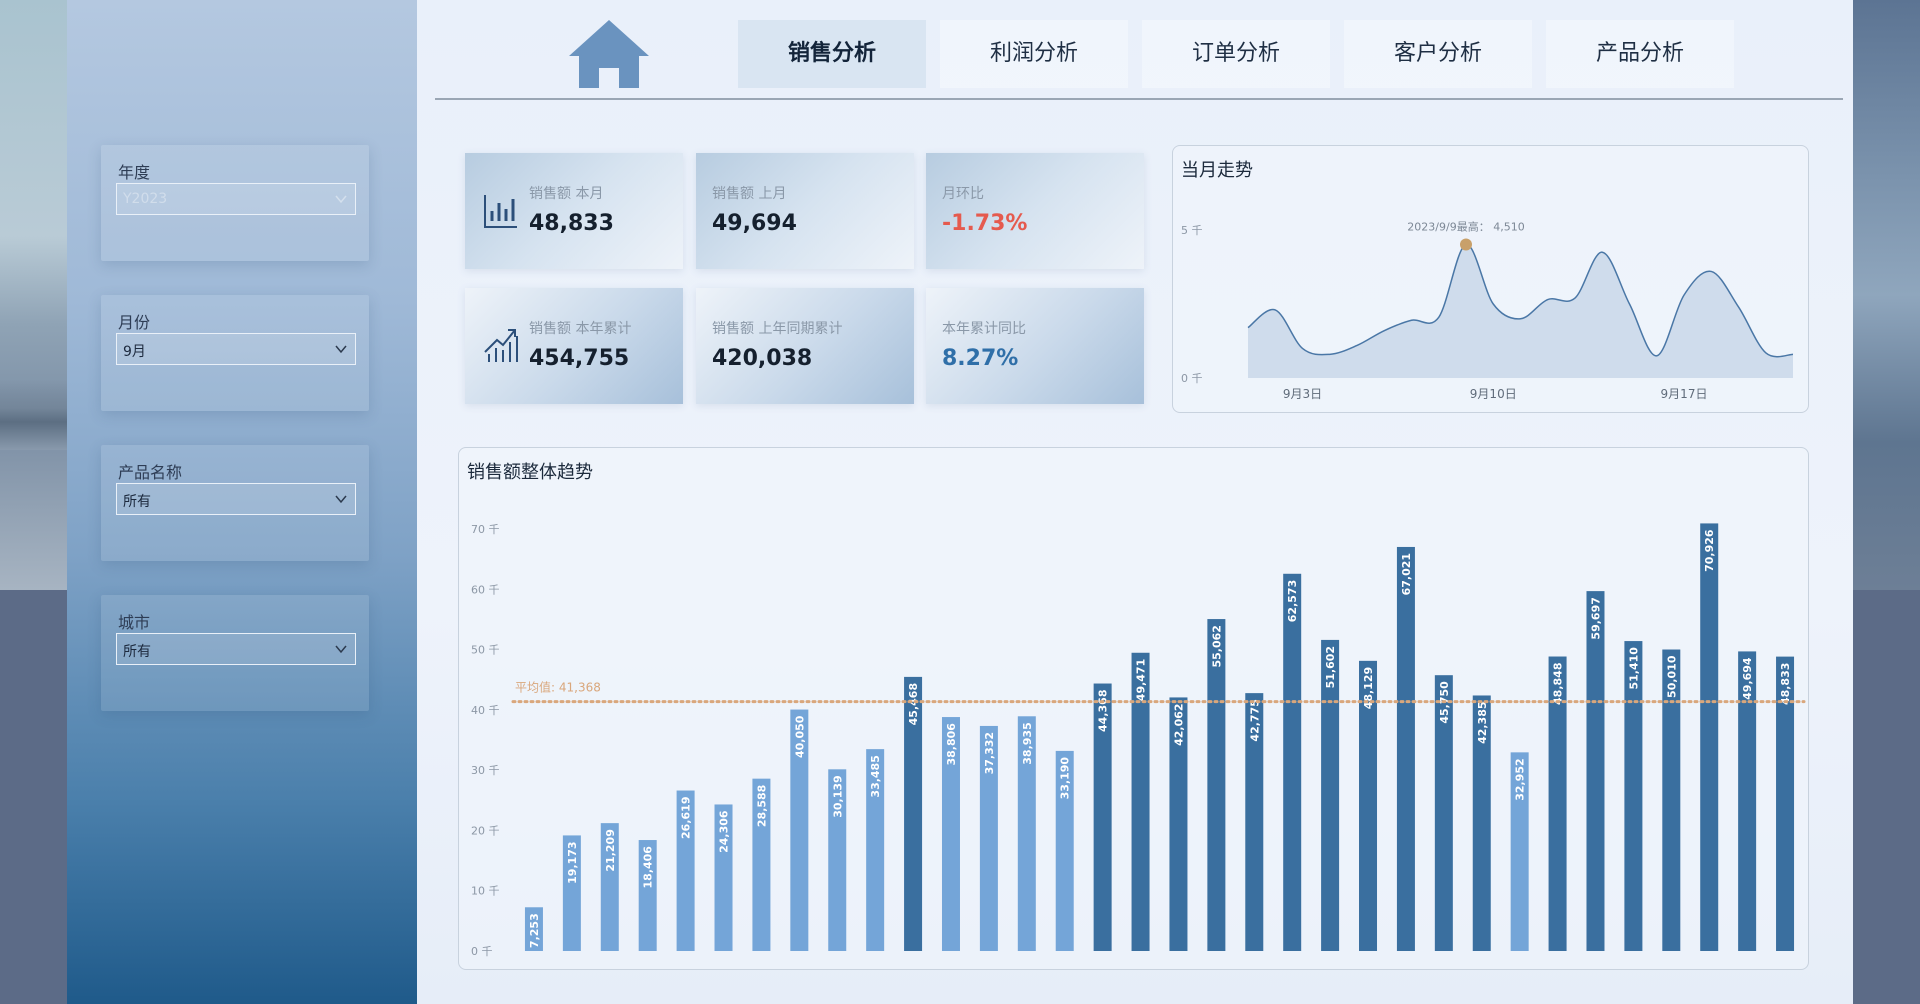 This screenshot has width=1920, height=1004. I want to click on bar-data-label: 62,573, so click(1292, 601).